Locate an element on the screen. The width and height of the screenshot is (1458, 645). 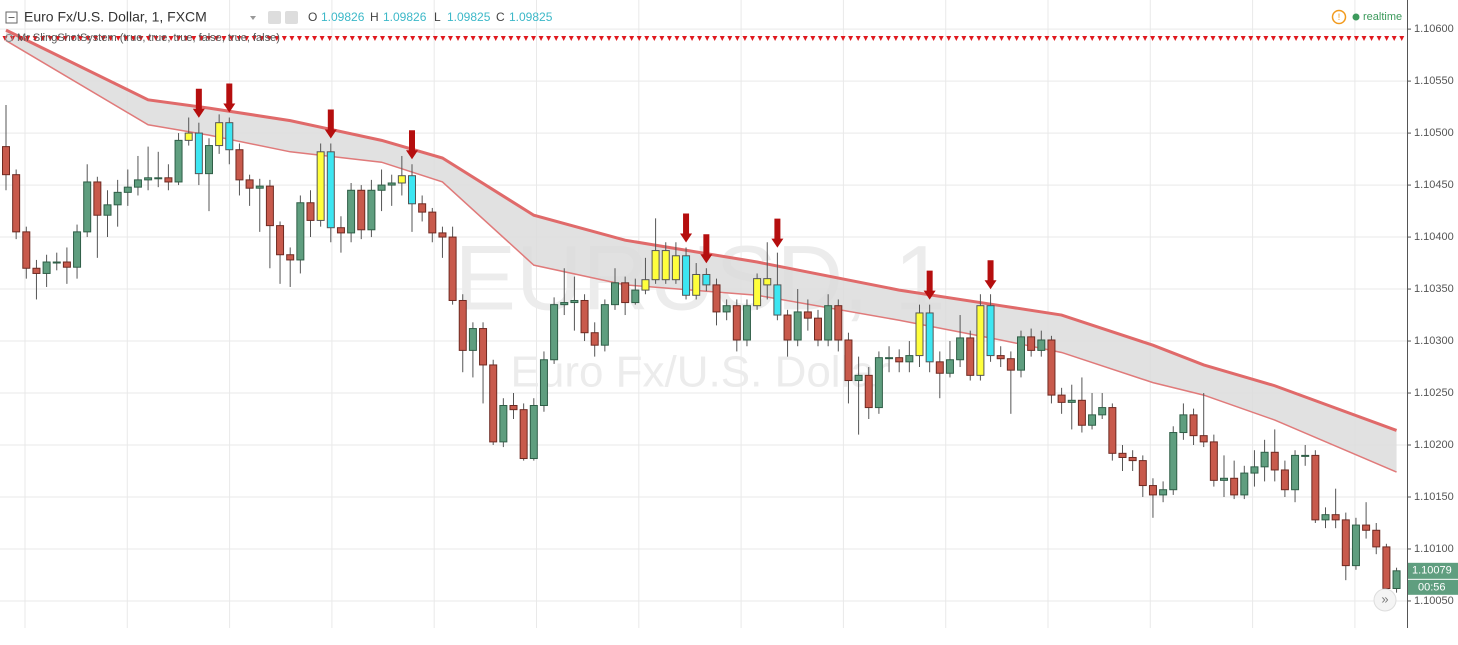
warning-icon is located at coordinates (1339, 17).